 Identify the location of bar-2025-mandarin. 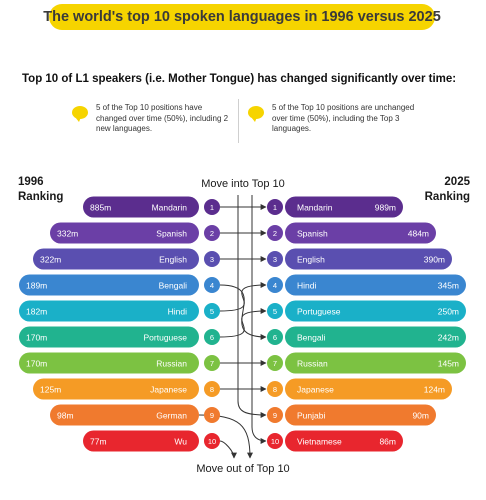
(344, 207).